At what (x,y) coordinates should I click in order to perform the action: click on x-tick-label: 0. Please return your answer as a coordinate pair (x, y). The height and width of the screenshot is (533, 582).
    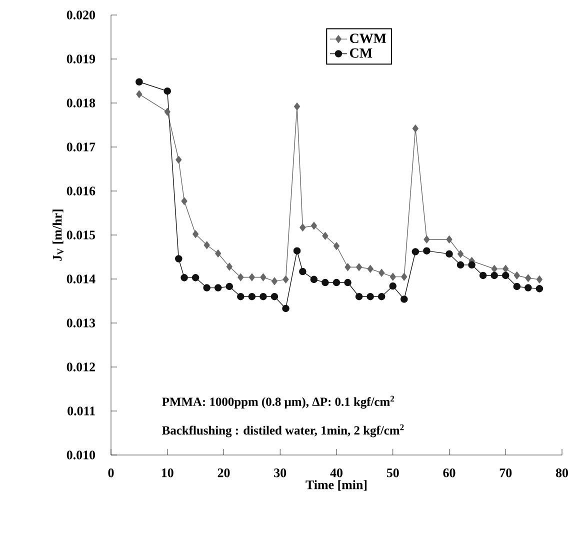
    Looking at the image, I should click on (111, 473).